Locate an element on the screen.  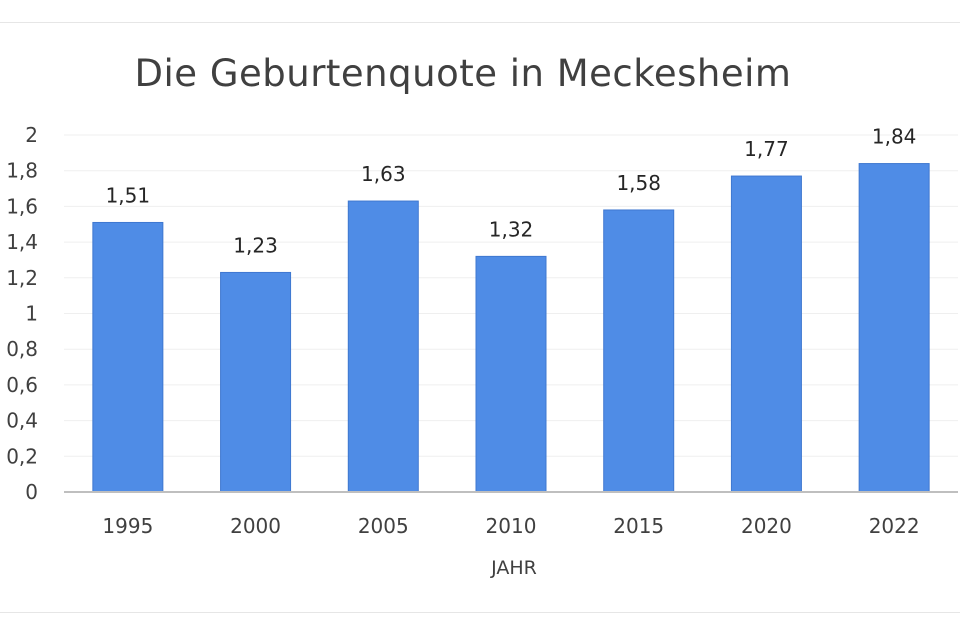
x-axis-title: JAHR is located at coordinates (513, 568).